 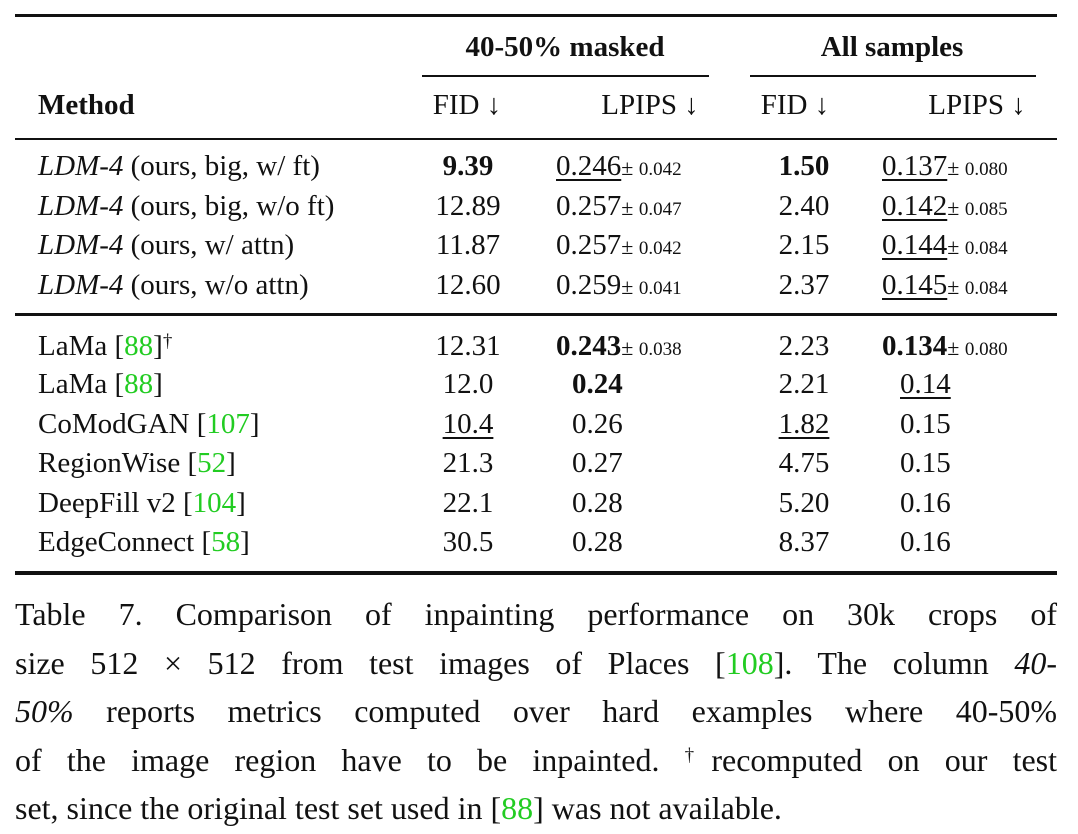 What do you see at coordinates (894, 662) in the screenshot?
I see `caption-text: ]. The column` at bounding box center [894, 662].